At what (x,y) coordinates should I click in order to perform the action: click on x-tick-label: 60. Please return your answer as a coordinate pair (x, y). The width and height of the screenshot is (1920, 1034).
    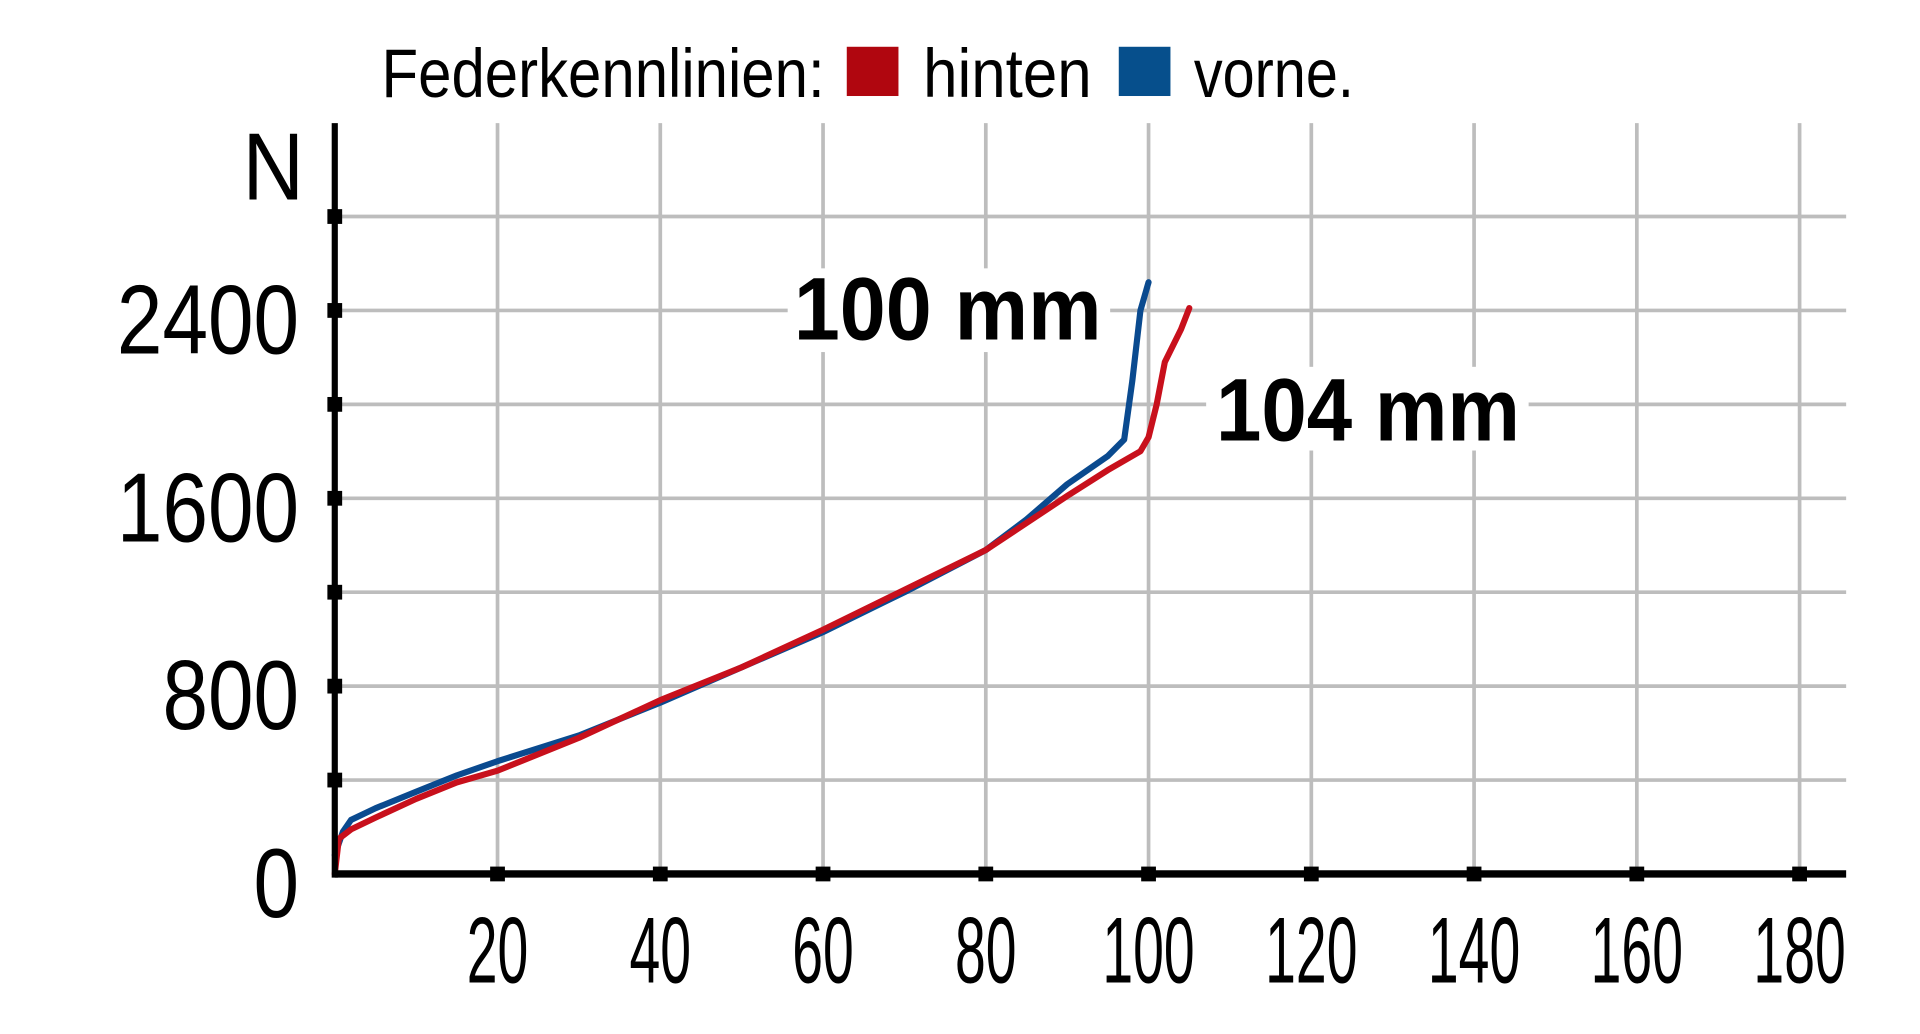
    Looking at the image, I should click on (823, 949).